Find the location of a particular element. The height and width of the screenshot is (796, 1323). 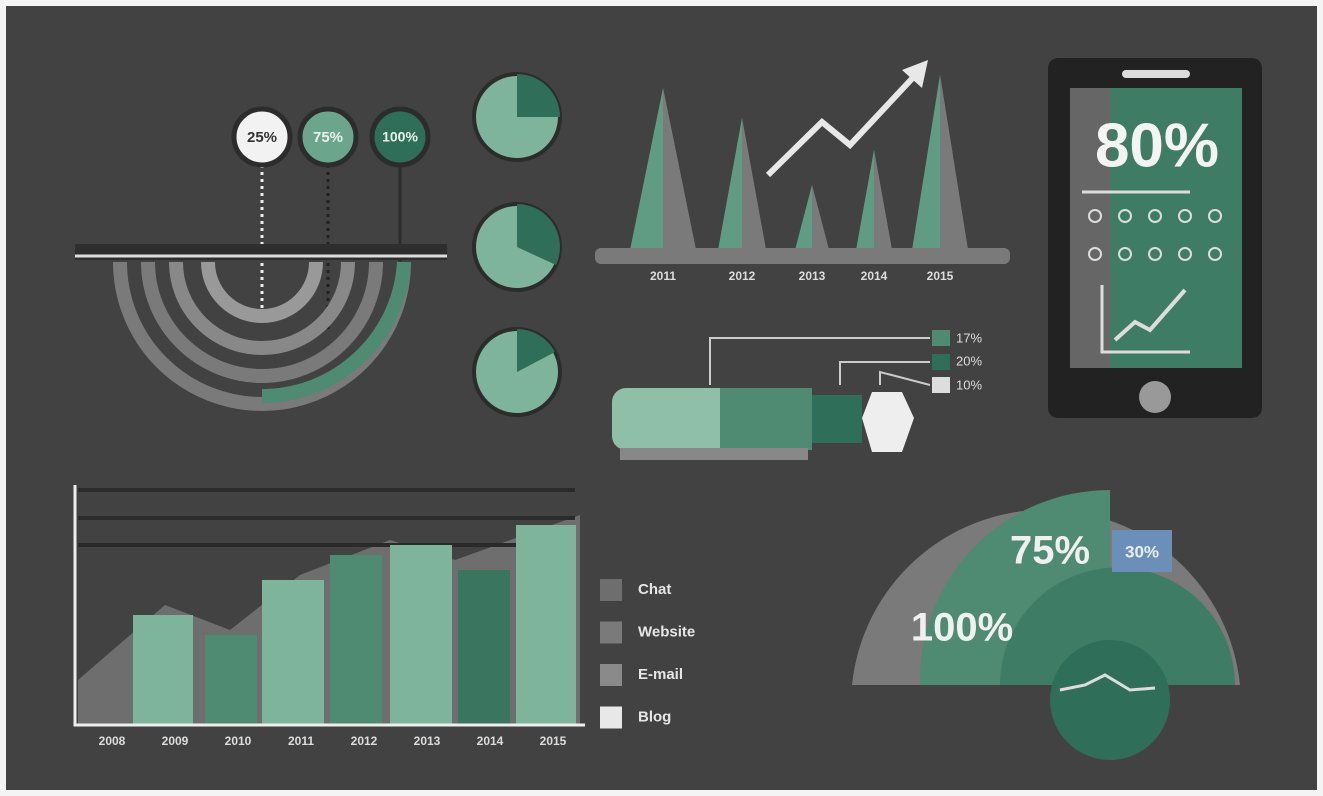

badge-label: 75% is located at coordinates (328, 137).